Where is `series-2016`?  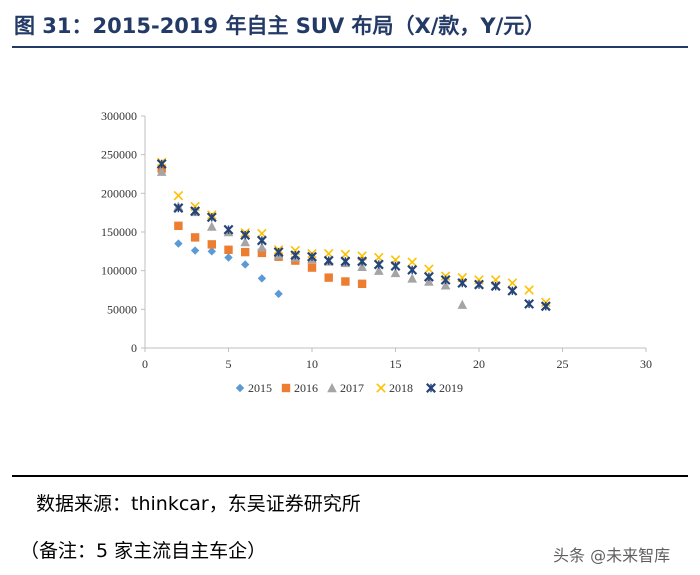
series-2016 is located at coordinates (262, 226).